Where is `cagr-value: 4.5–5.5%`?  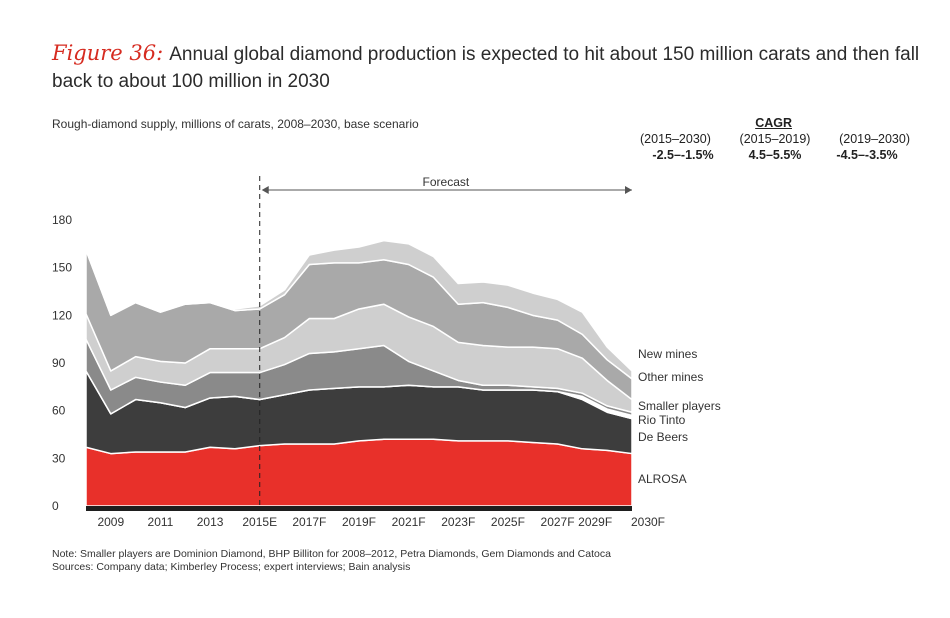
cagr-value: 4.5–5.5% is located at coordinates (775, 155).